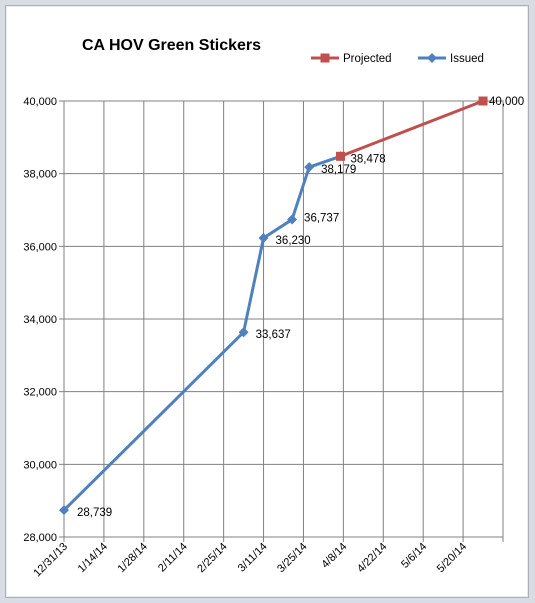 Image resolution: width=535 pixels, height=603 pixels. What do you see at coordinates (338, 170) in the screenshot?
I see `issued-data-label: 38,179` at bounding box center [338, 170].